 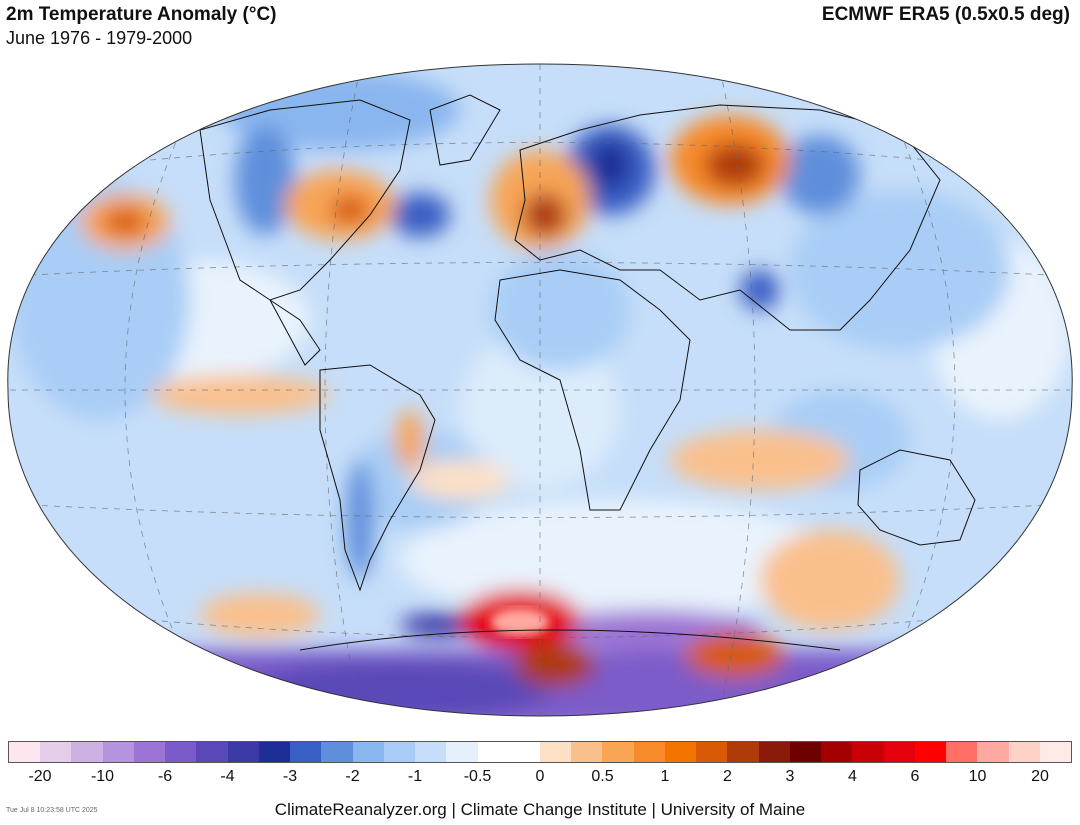 I want to click on map-title: 2m Temperature Anomaly (°C), so click(x=141, y=14).